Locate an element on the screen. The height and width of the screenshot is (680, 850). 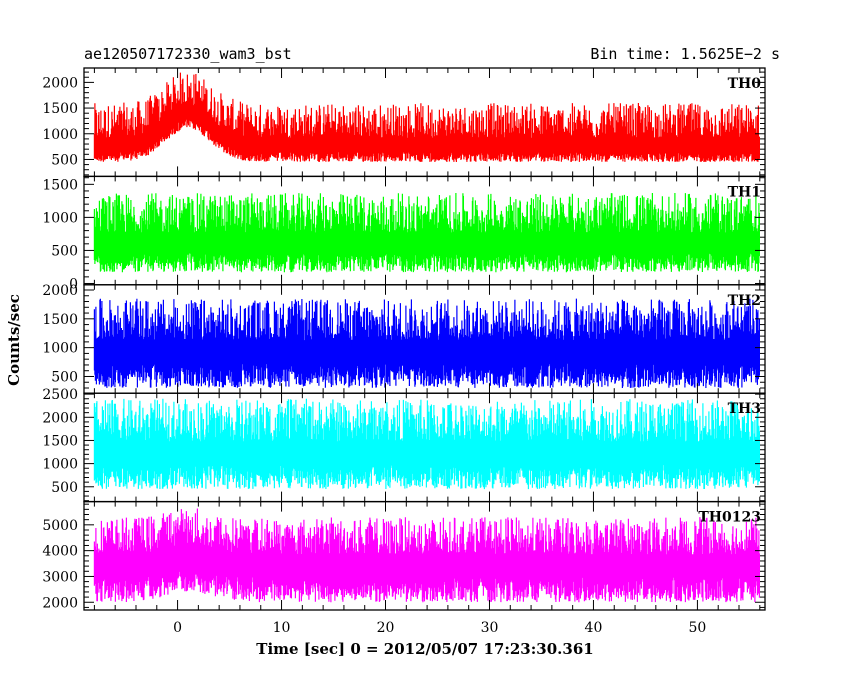
panel-th3: 500 1000 1500 2000 2500 TH3 is located at coordinates (404, 445).